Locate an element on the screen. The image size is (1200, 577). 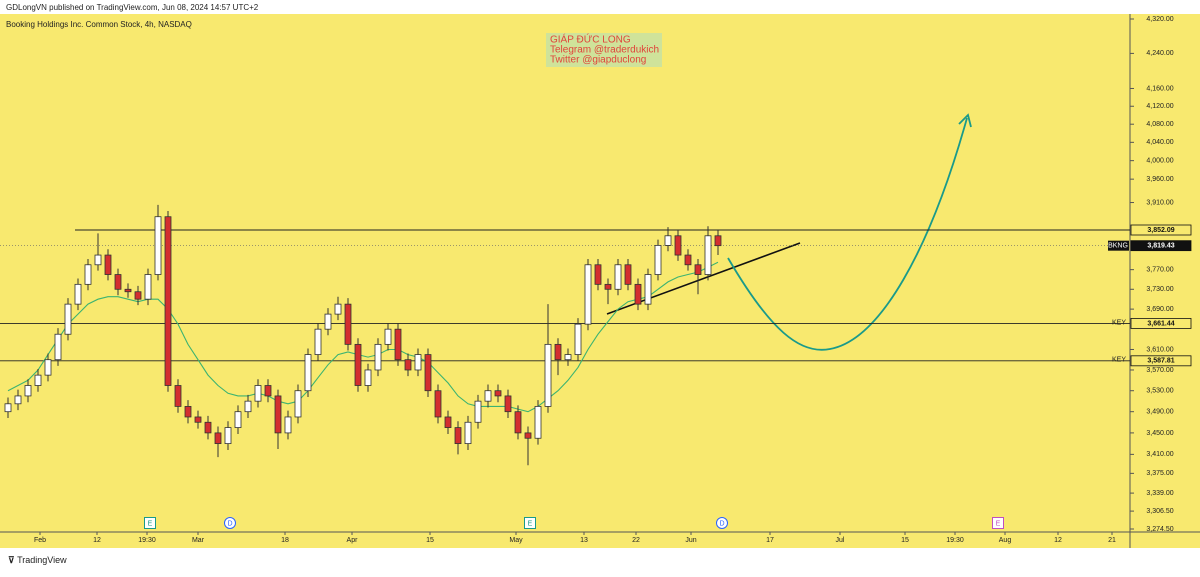
x-tick-label: Mar is located at coordinates (198, 540).